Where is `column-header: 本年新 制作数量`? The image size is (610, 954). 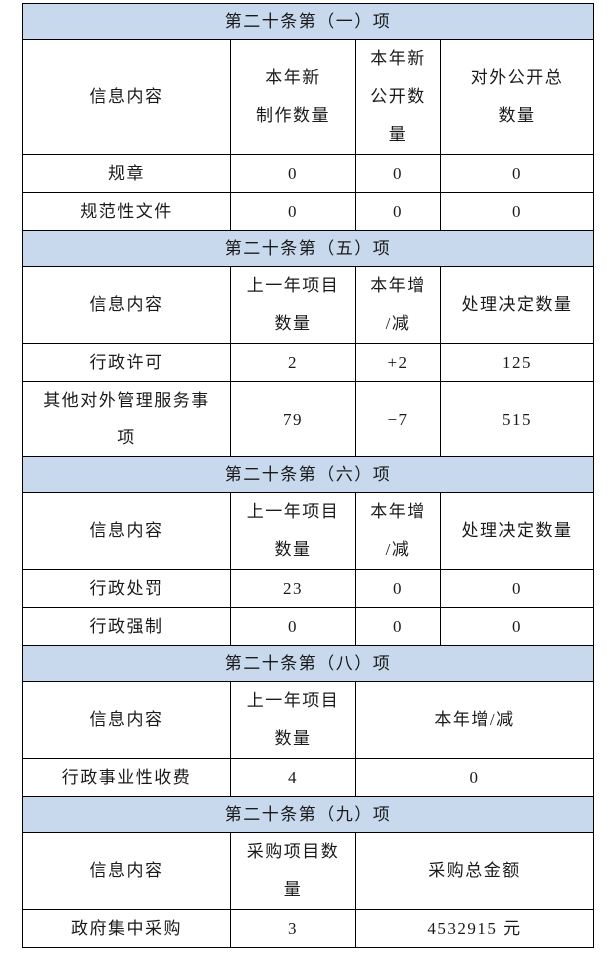 column-header: 本年新 制作数量 is located at coordinates (293, 97).